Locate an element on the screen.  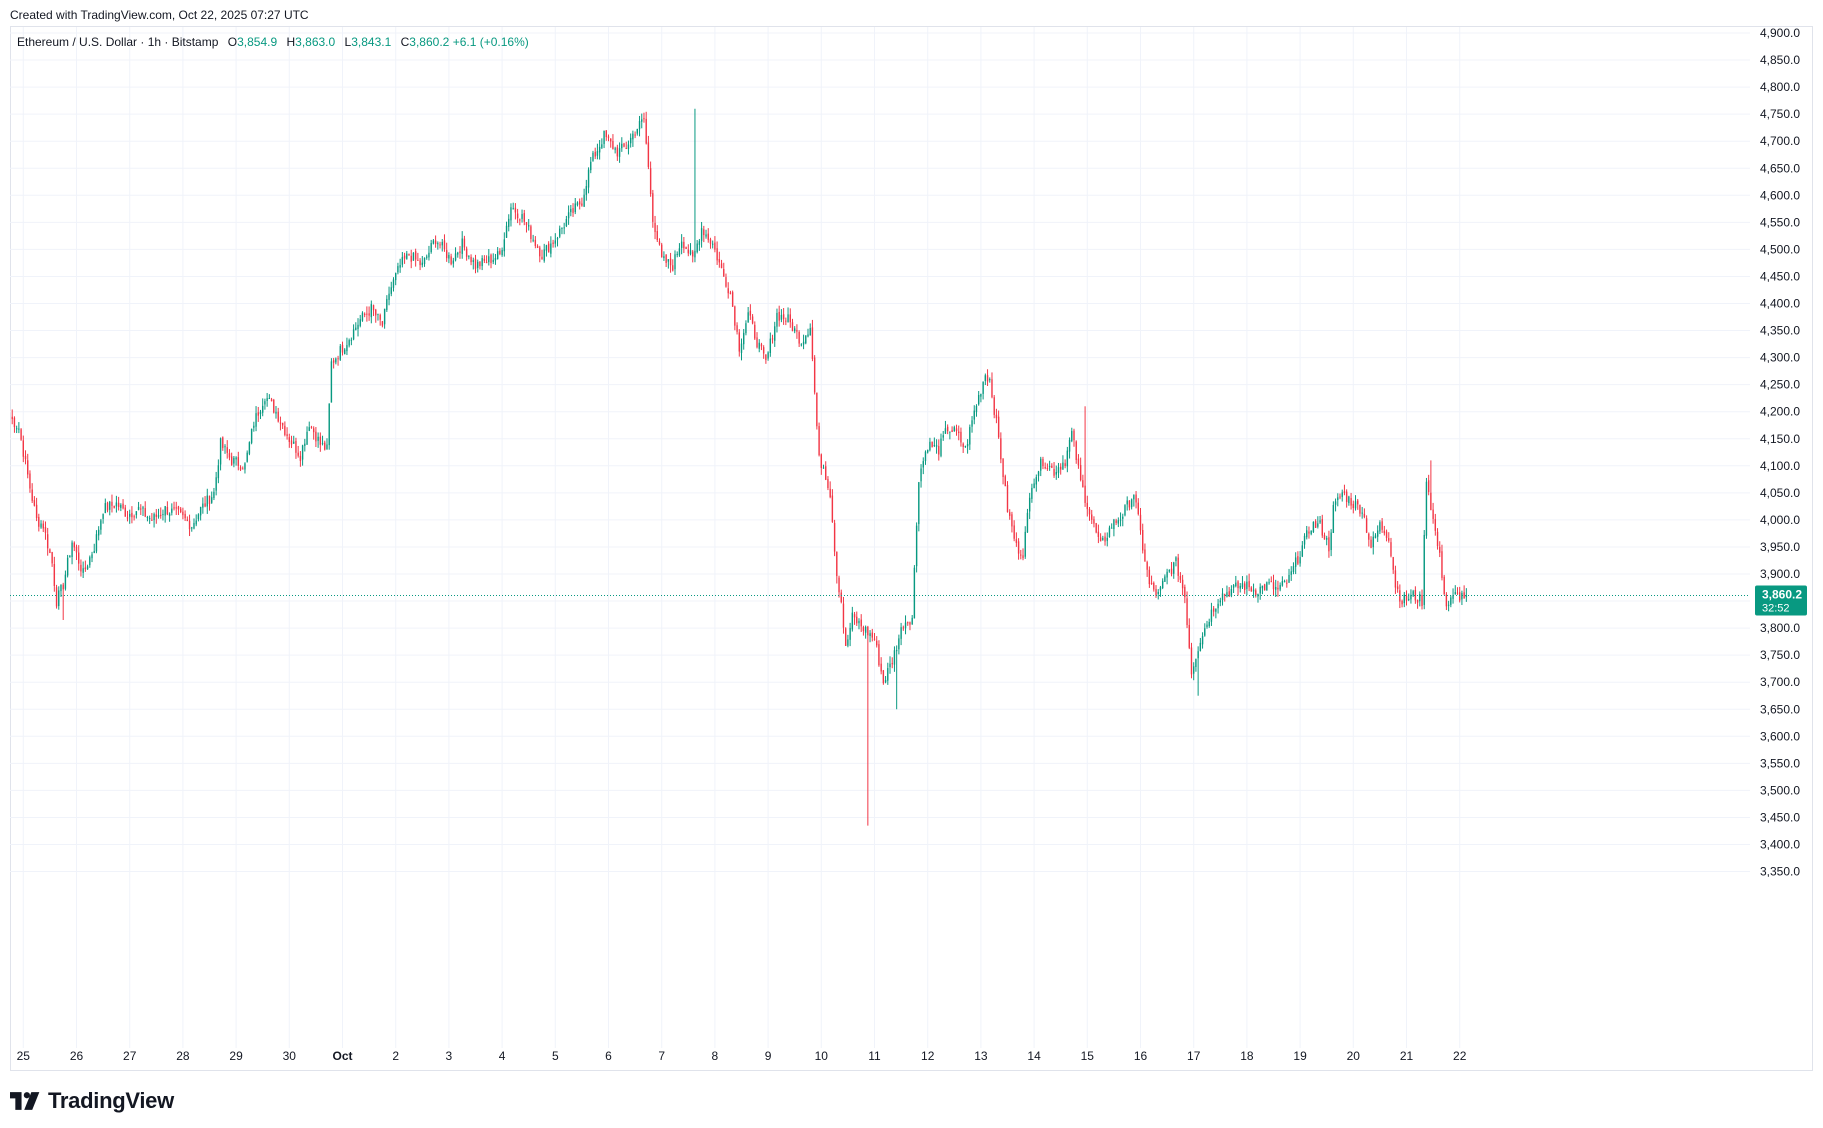
brand: TradingView is located at coordinates (92, 1101).